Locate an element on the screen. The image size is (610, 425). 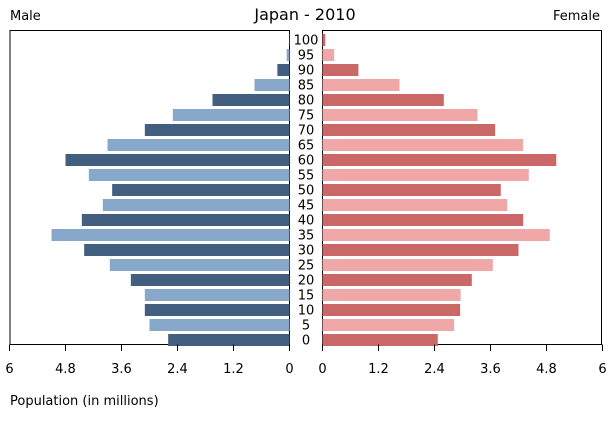
male-tick-label: 4.8 is located at coordinates (65, 369).